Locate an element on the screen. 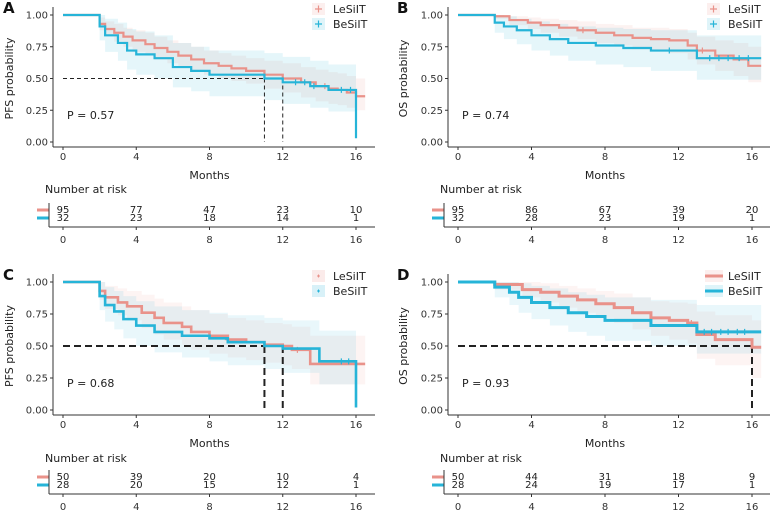  y-axis-title: PFS probability is located at coordinates (9, 78).